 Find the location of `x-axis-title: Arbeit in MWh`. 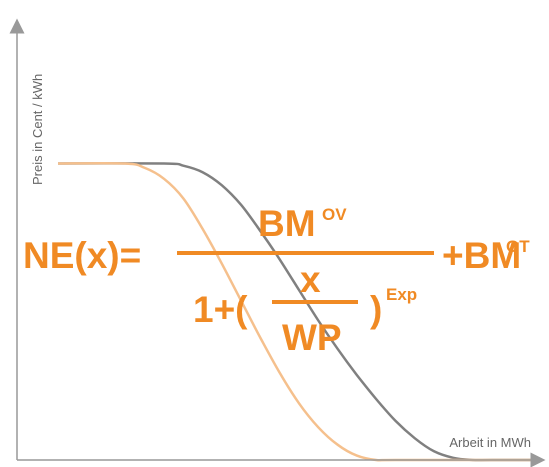

x-axis-title: Arbeit in MWh is located at coordinates (490, 442).